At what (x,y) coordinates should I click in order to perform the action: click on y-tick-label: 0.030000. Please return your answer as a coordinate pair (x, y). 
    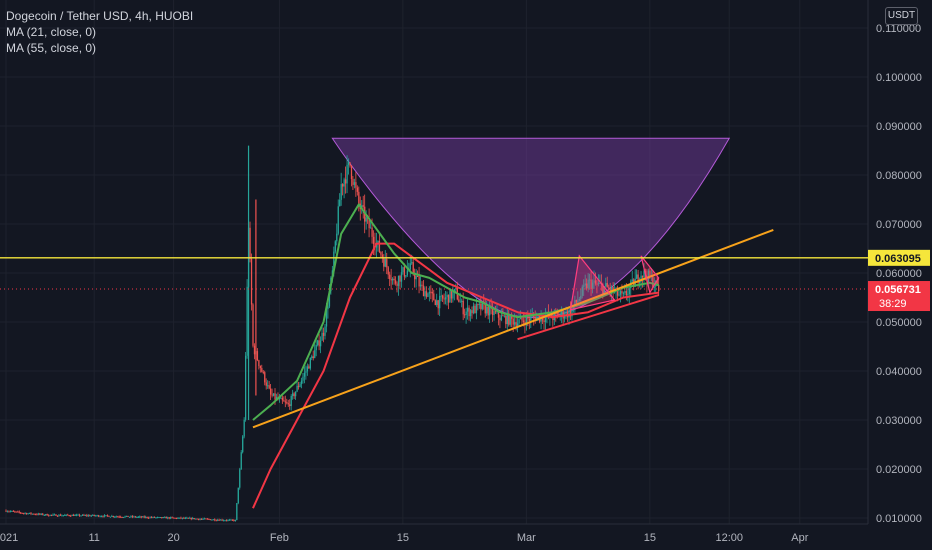
    Looking at the image, I should click on (899, 421).